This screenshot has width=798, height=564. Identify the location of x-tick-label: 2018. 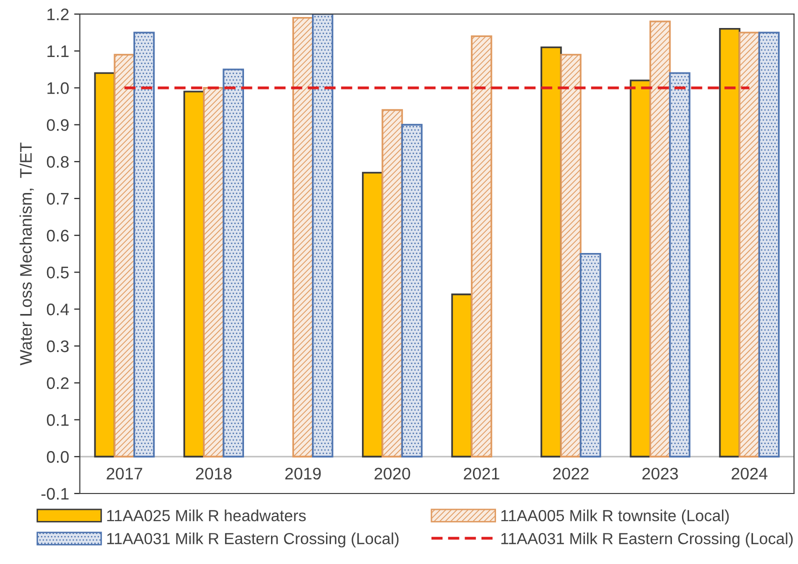
(214, 474).